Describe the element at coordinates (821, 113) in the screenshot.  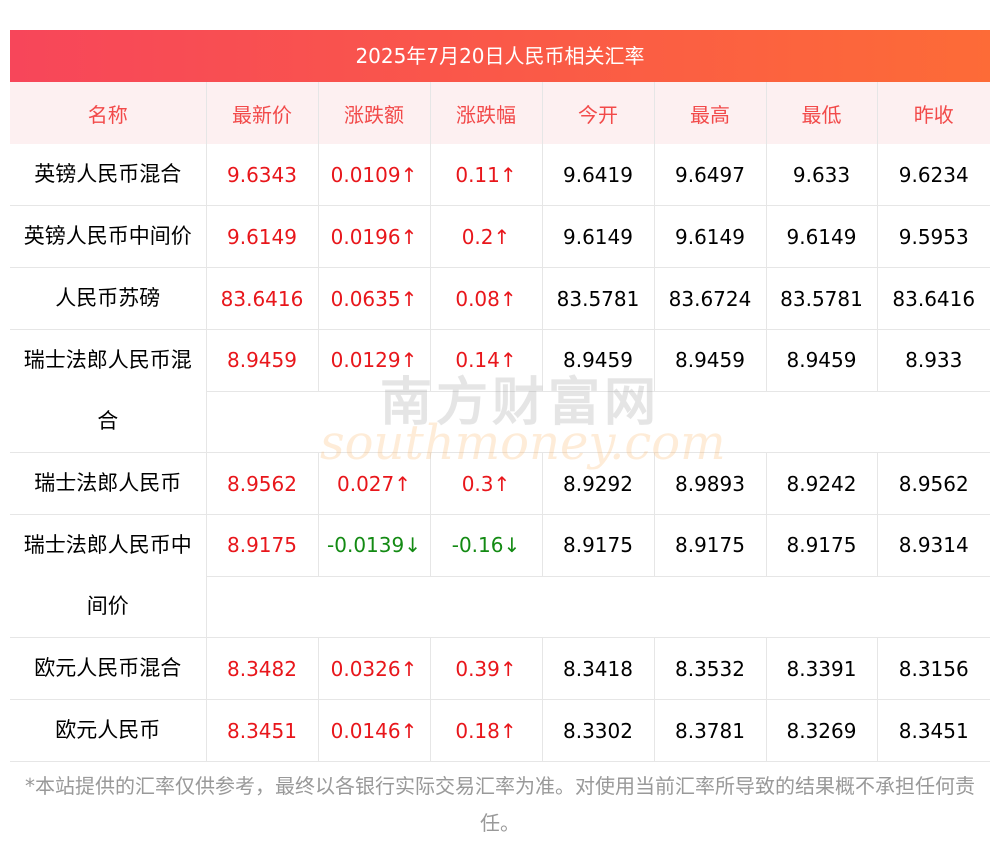
I see `header-cell: 最低` at that location.